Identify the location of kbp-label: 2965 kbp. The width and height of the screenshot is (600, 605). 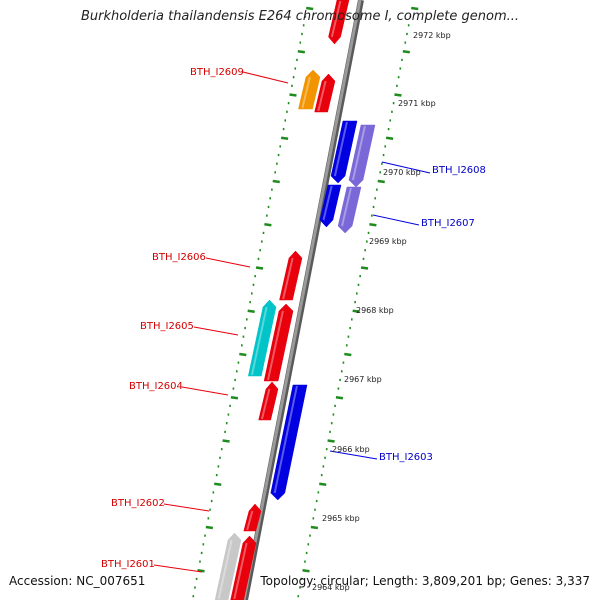
(341, 518).